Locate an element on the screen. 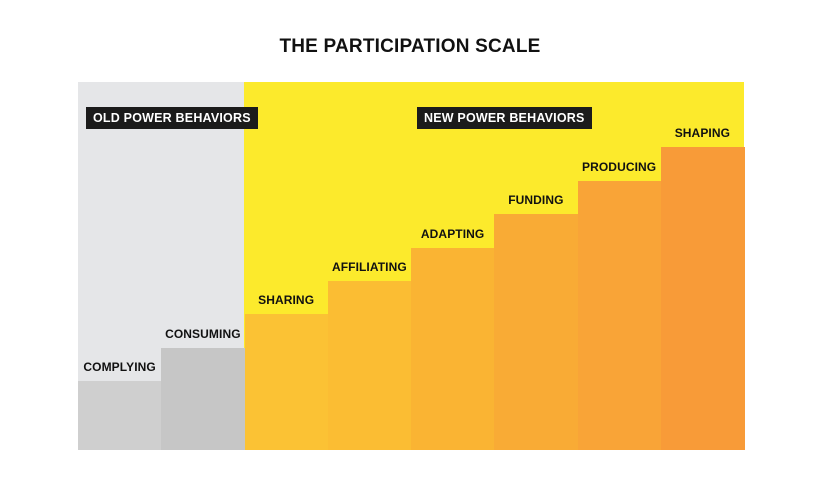 The image size is (820, 492). step-label-sharing: SHARING is located at coordinates (286, 300).